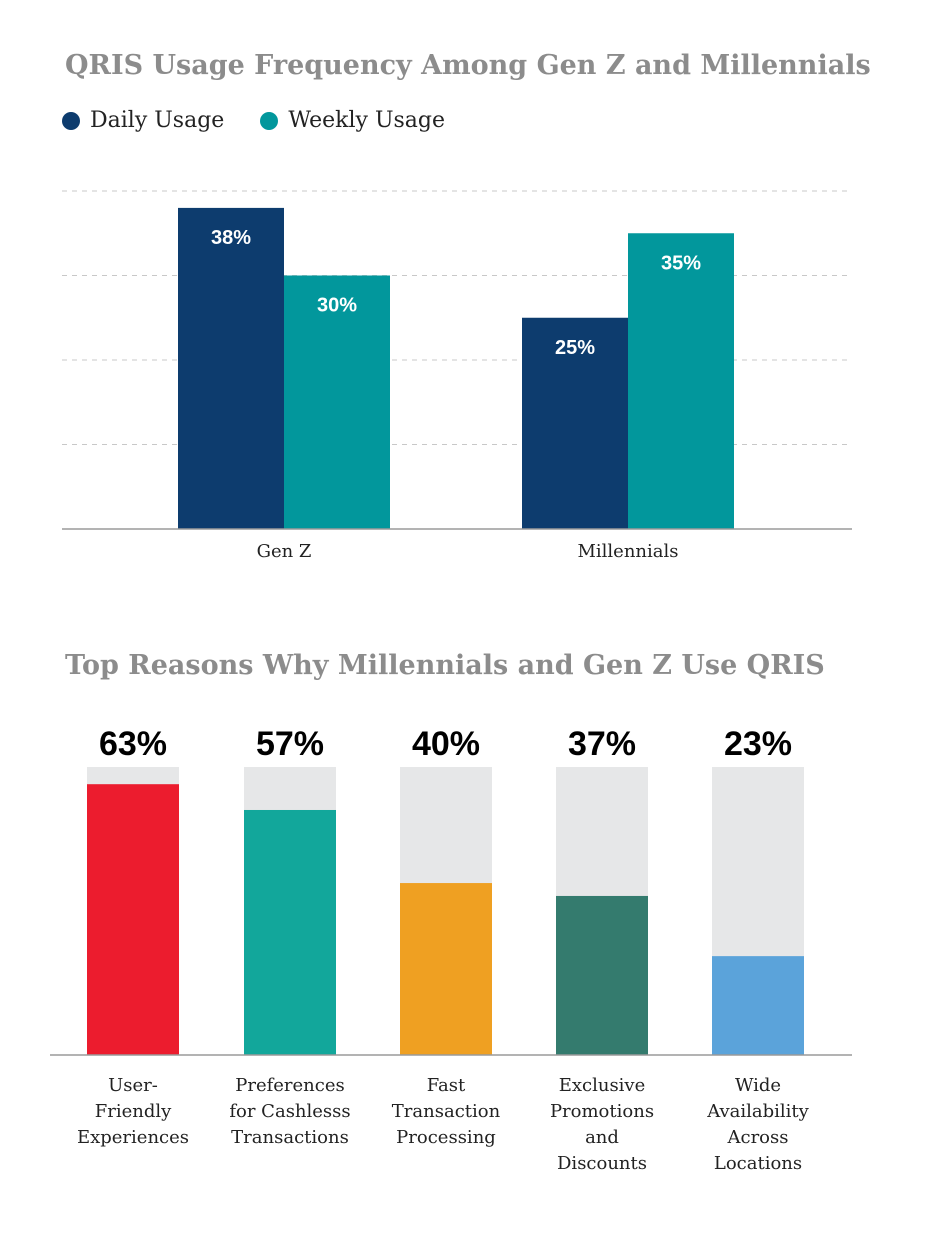 The height and width of the screenshot is (1244, 926). Describe the element at coordinates (446, 744) in the screenshot. I see `reason-value-label: 40%` at that location.